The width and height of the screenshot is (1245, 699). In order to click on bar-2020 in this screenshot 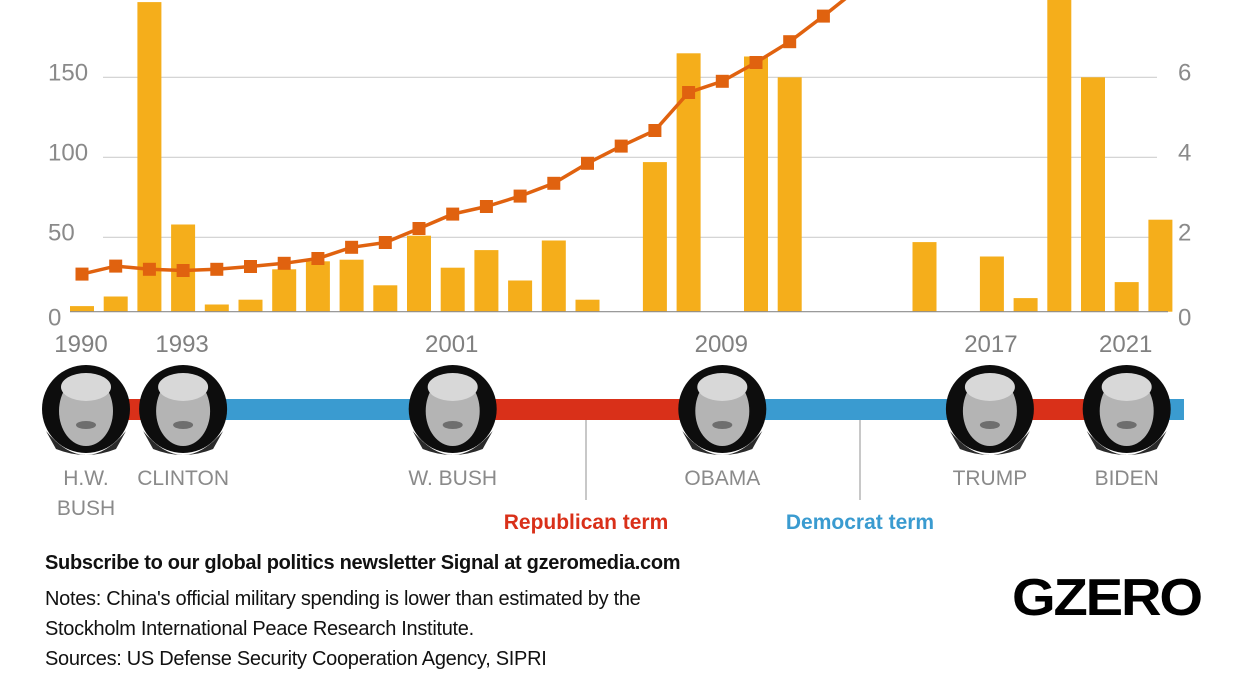, I will do `click(1093, 194)`.